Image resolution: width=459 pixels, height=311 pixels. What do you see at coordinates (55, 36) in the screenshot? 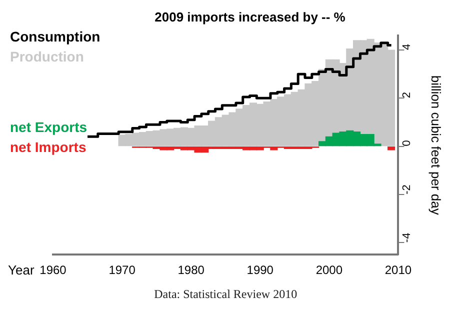
I see `text: Consumption` at bounding box center [55, 36].